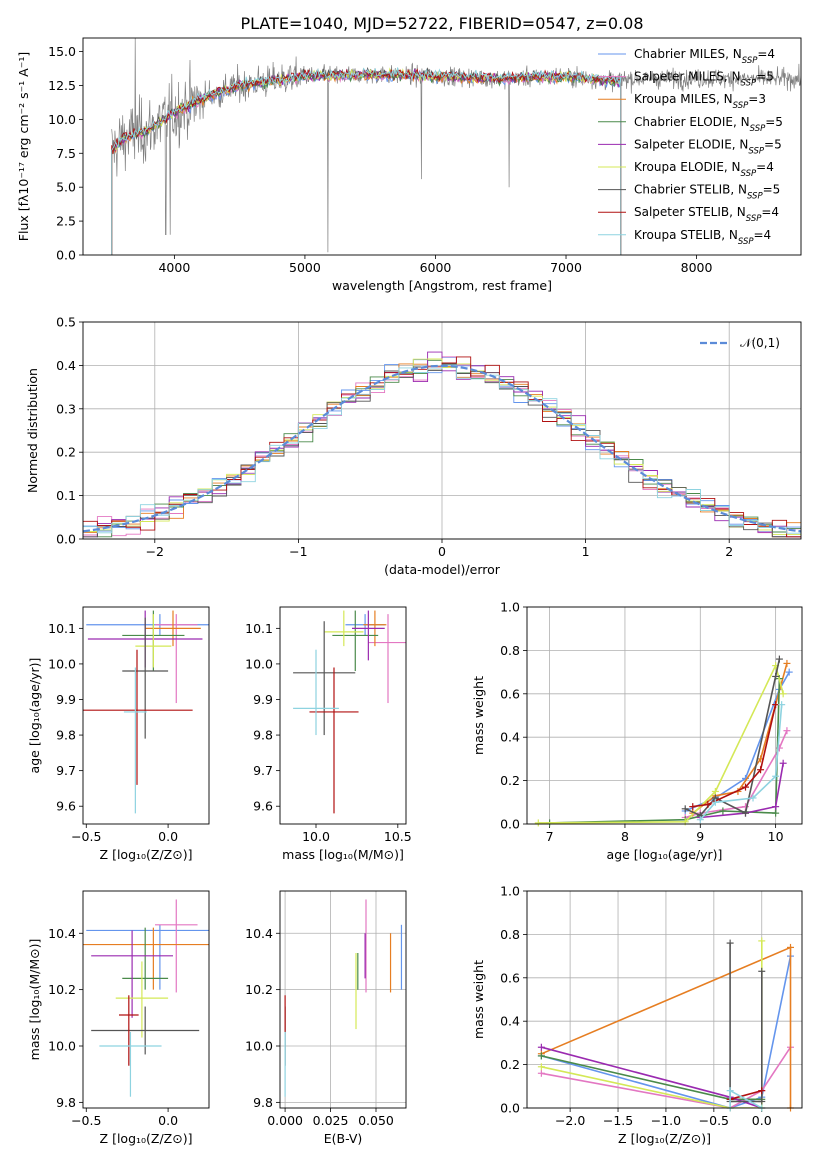 This screenshot has height=1170, width=819. Describe the element at coordinates (285, 1120) in the screenshot. I see `x-tick-label: 0.000` at that location.